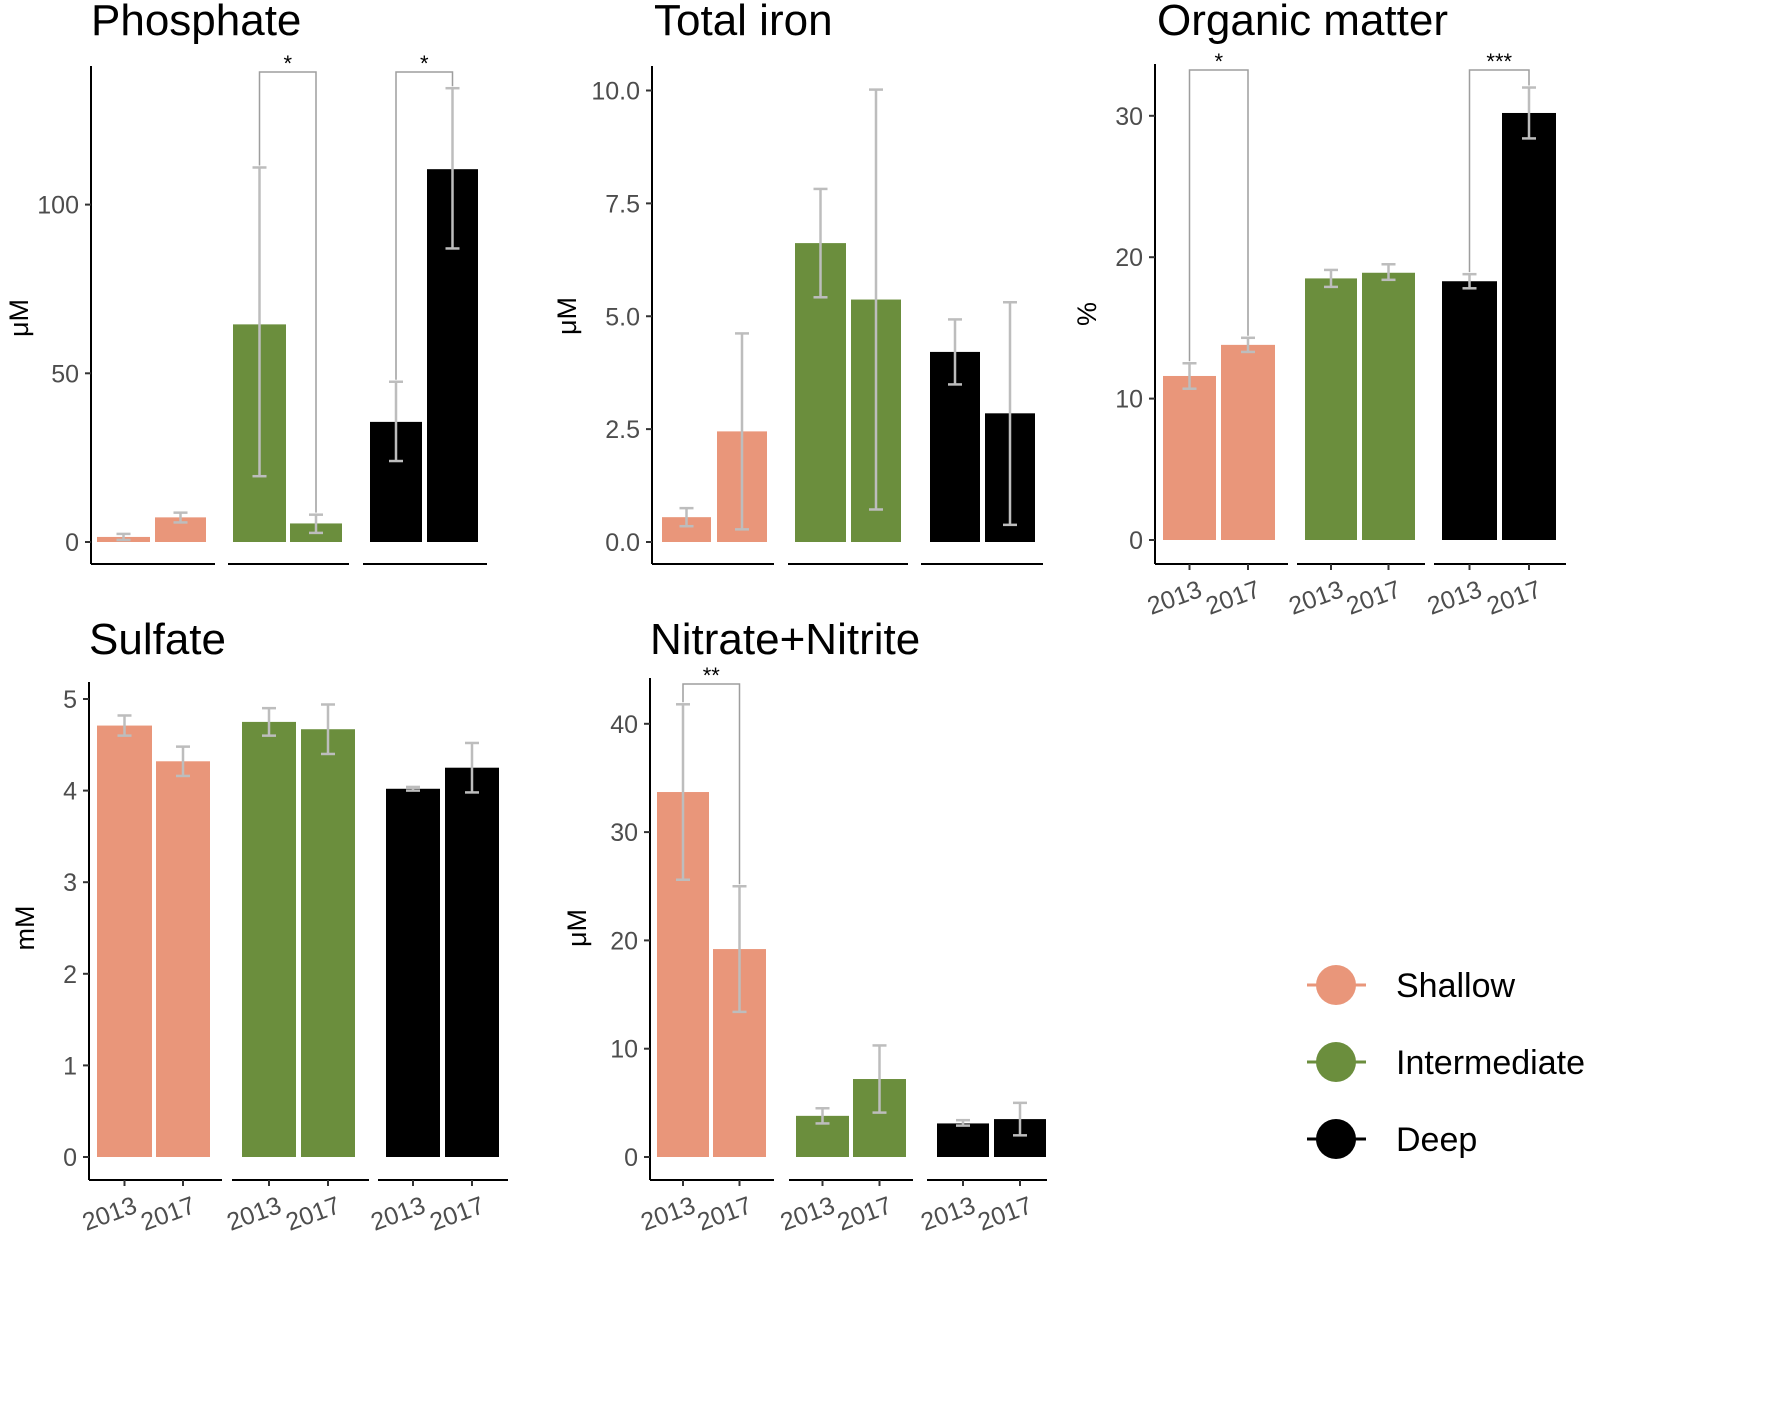  I want to click on legend-key-deep, so click(1336, 1139).